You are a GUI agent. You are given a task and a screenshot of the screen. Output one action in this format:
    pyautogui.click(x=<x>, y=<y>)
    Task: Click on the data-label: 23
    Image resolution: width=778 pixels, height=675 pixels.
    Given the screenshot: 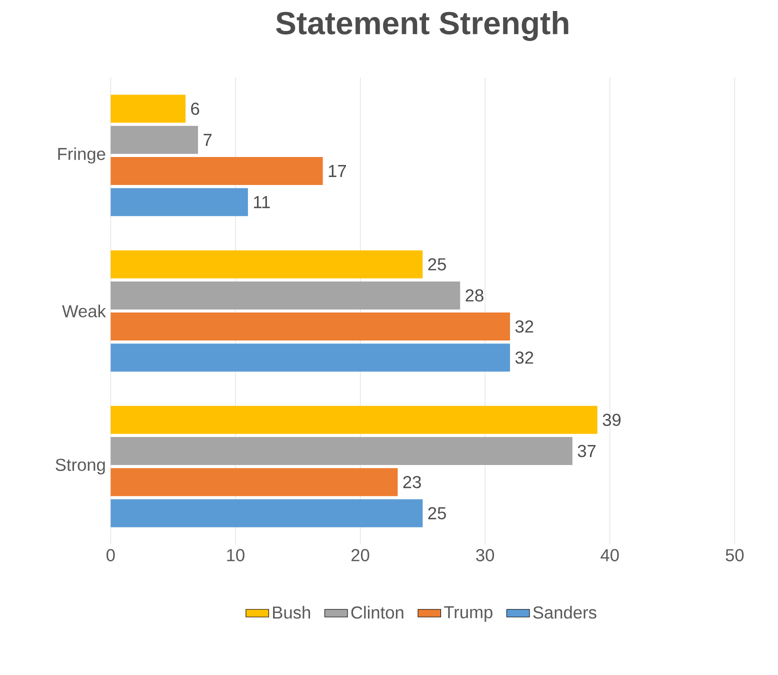 What is the action you would take?
    pyautogui.click(x=412, y=482)
    